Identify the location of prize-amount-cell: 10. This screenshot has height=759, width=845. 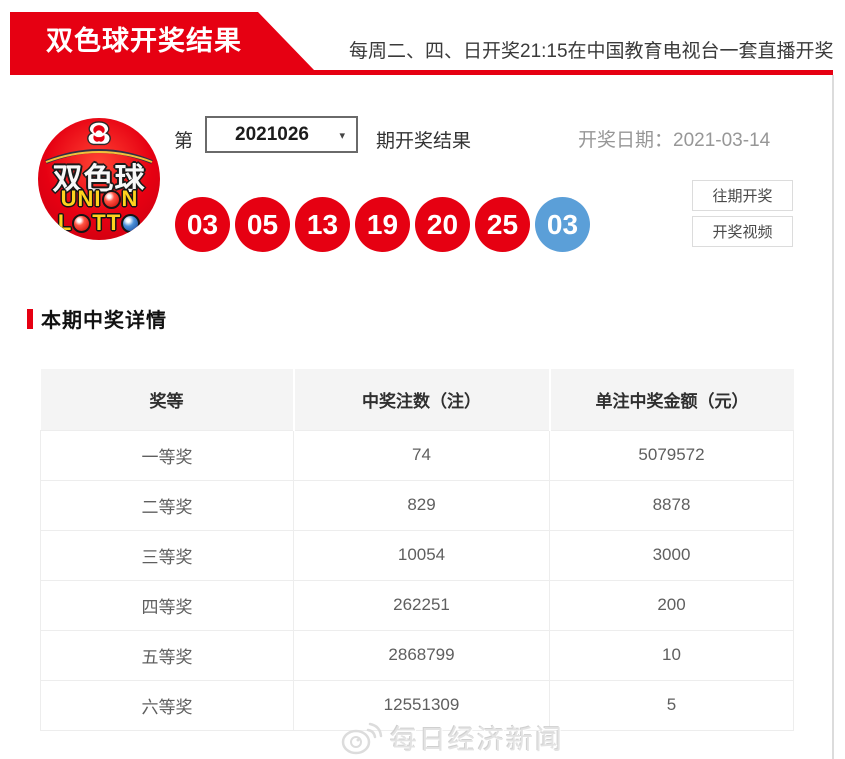
(671, 655).